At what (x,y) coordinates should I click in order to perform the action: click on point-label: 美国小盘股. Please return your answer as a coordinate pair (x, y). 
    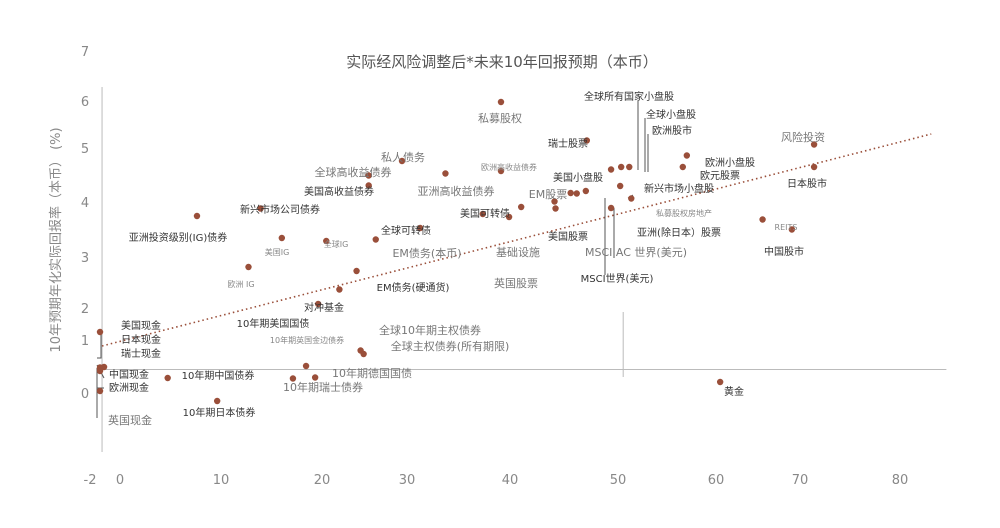
    Looking at the image, I should click on (578, 177).